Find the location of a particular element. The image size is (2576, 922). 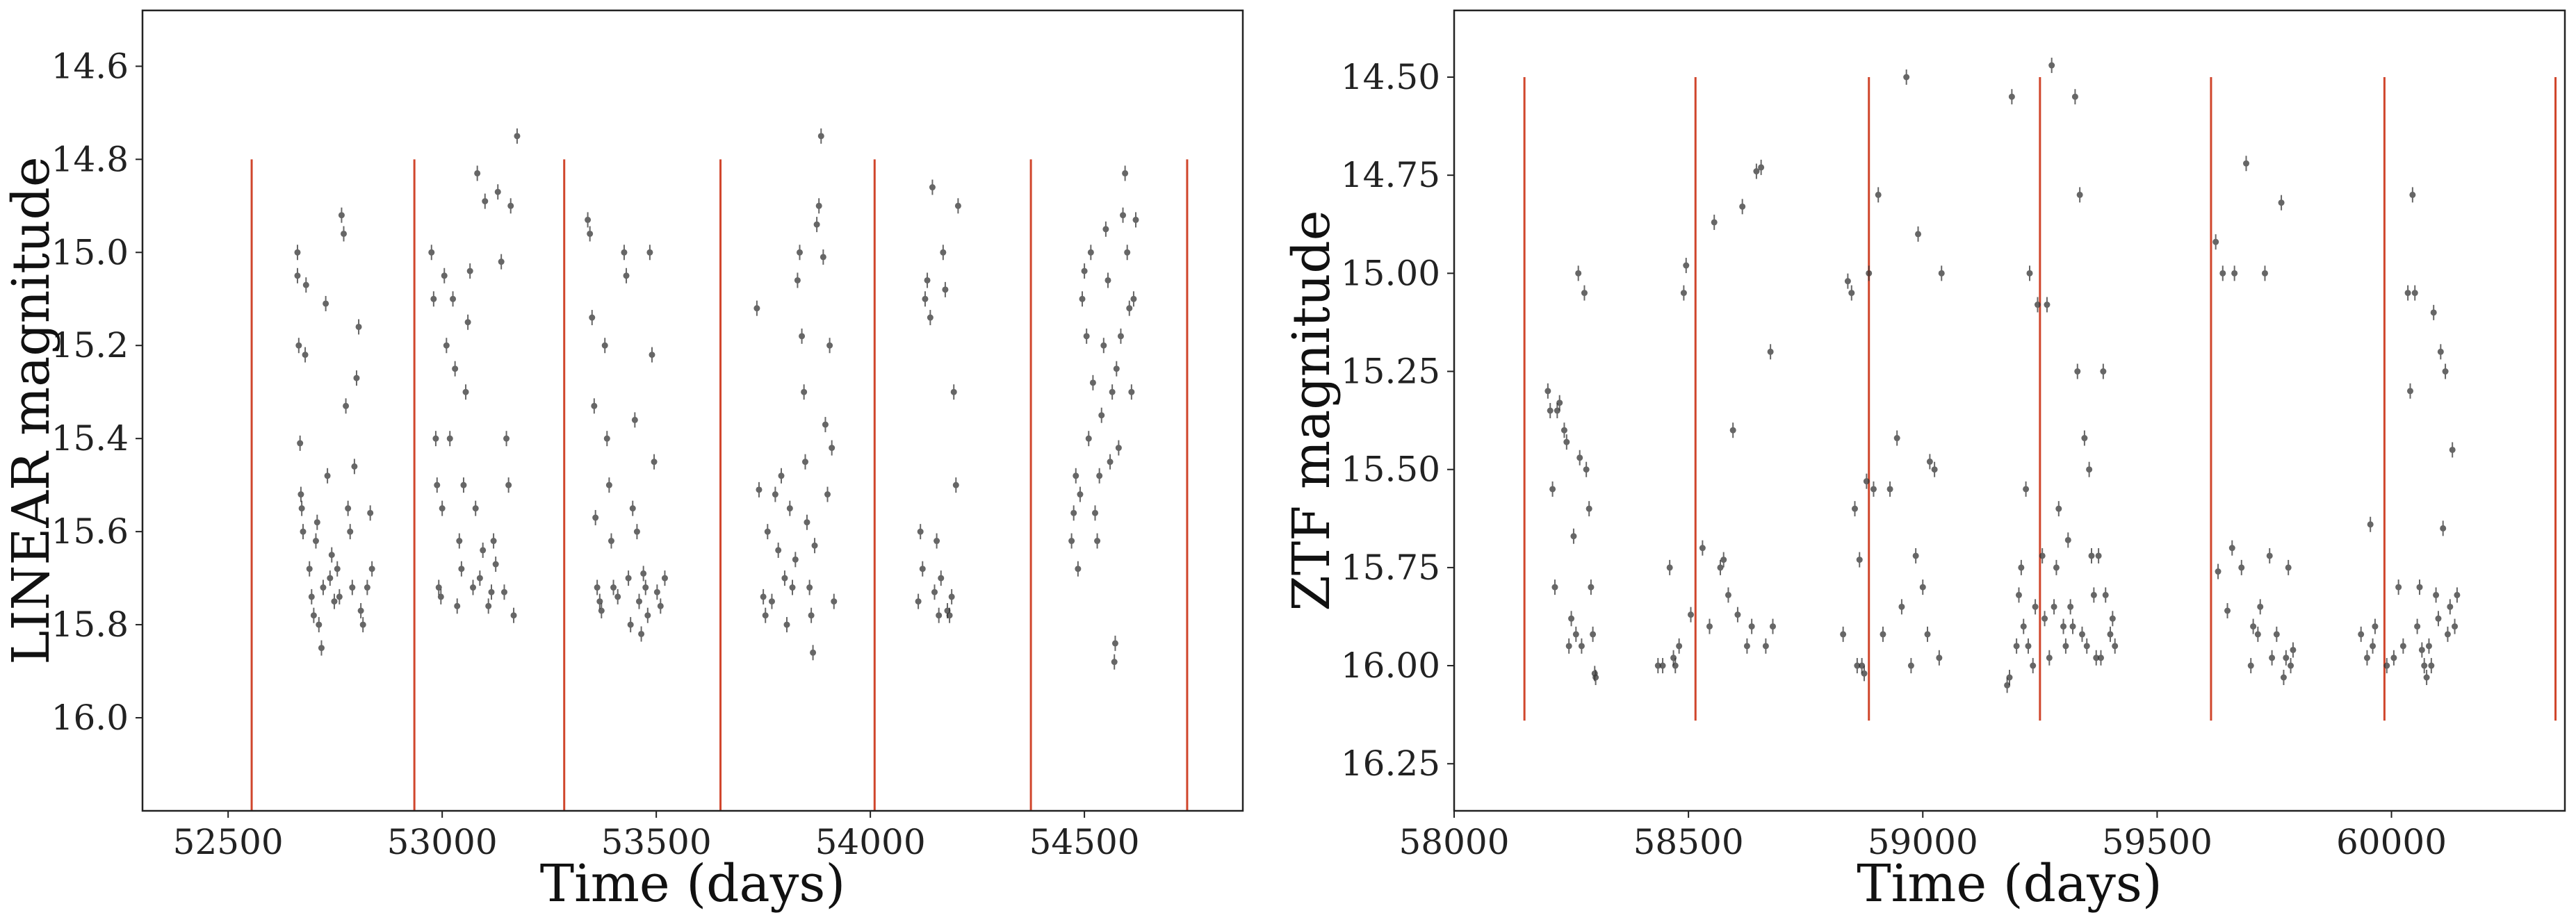

ztf-y-tick-label-7: 16.25 is located at coordinates (1390, 763).